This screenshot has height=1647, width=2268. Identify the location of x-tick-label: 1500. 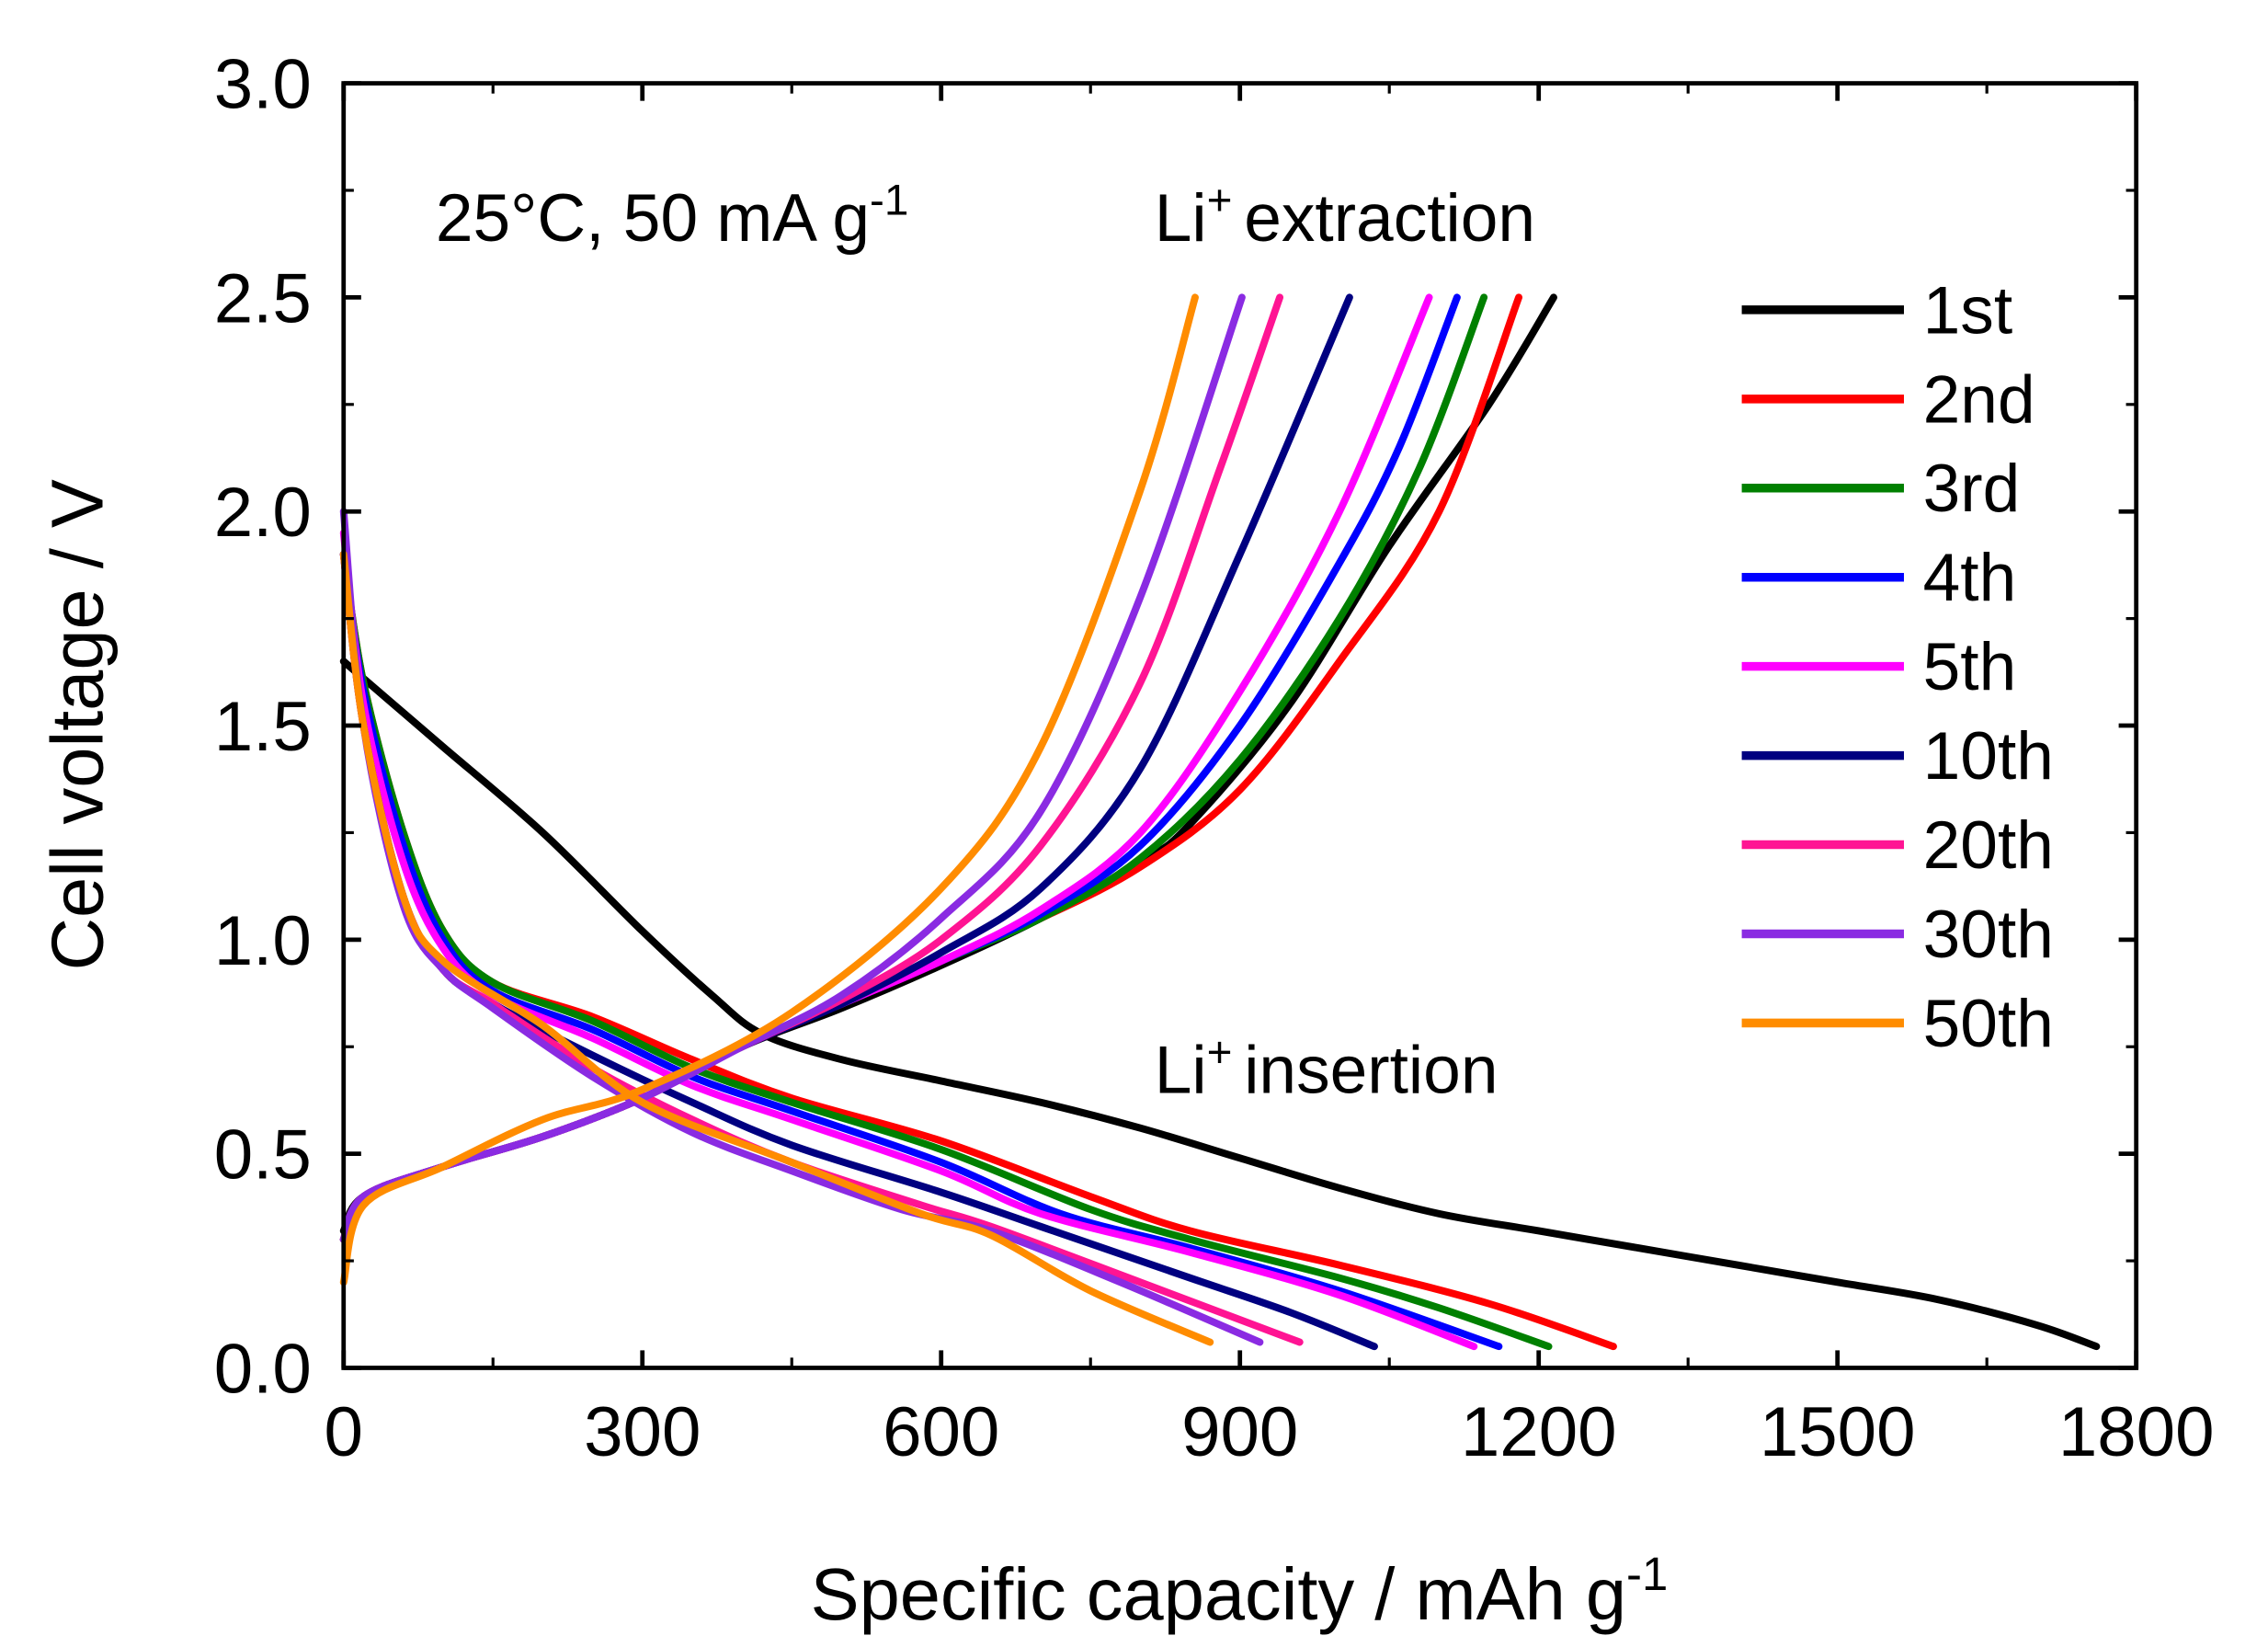
(1838, 1432).